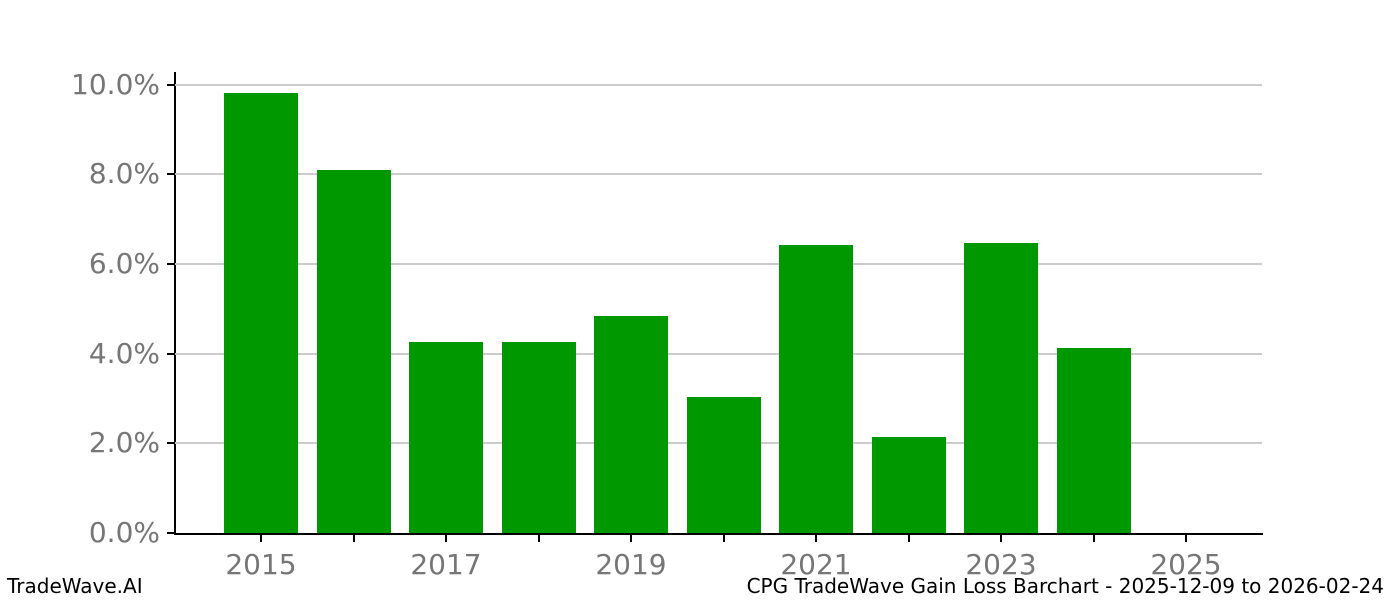  What do you see at coordinates (816, 564) in the screenshot?
I see `x-tick-label: 2021` at bounding box center [816, 564].